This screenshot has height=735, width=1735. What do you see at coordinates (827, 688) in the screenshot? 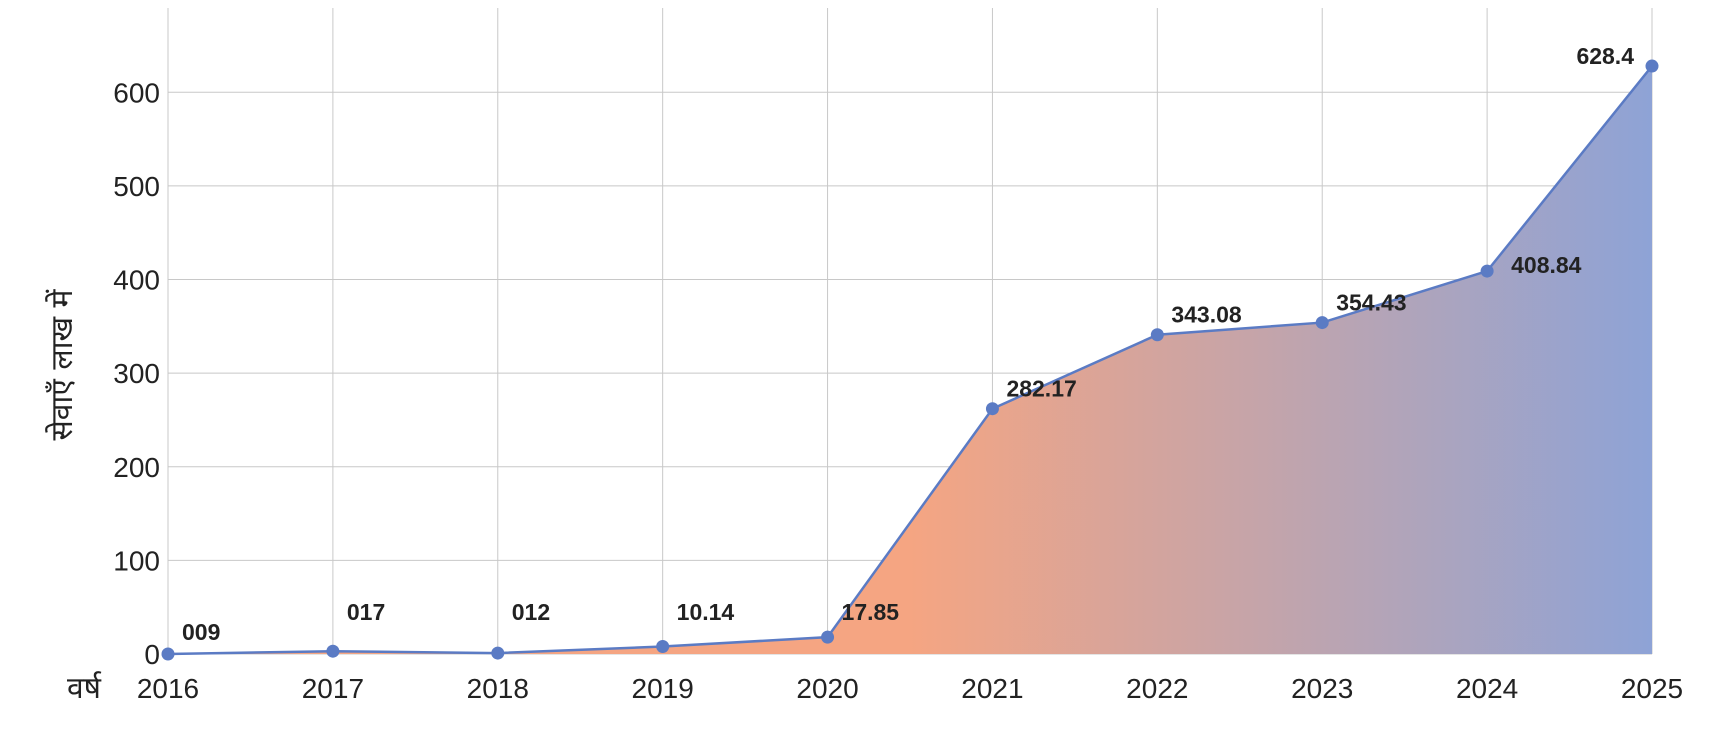
I see `x-tick-label: 2020` at bounding box center [827, 688].